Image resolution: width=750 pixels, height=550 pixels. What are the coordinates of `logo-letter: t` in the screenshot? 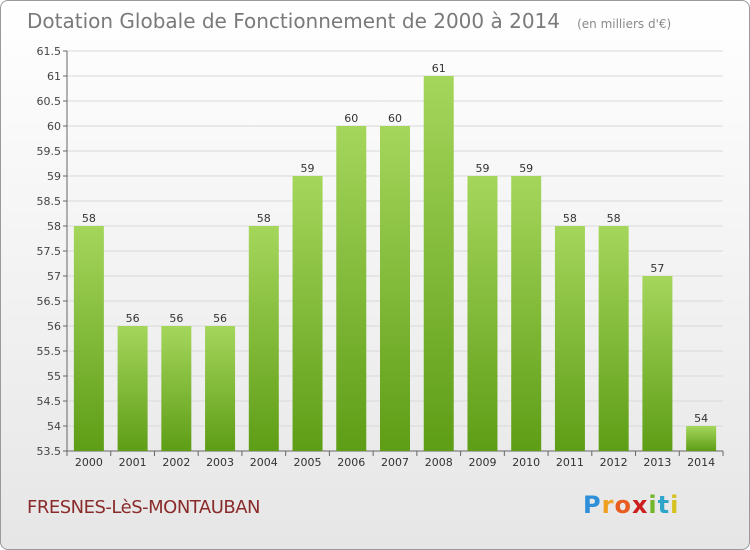 It's located at (664, 505).